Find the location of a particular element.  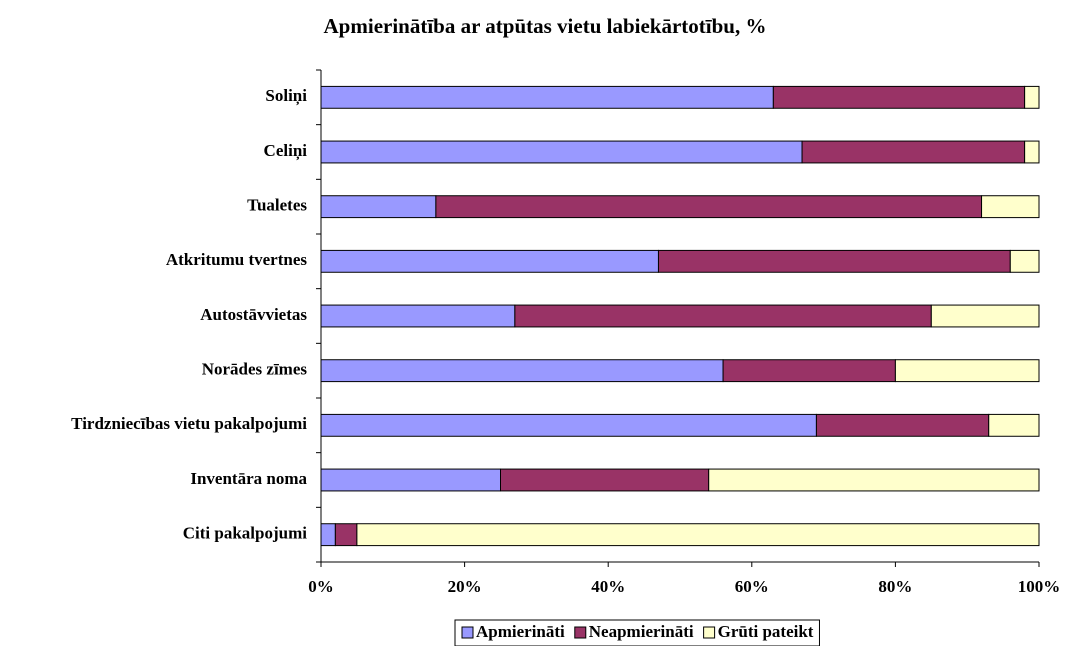

y-tick-label: Citi pakalpojumi is located at coordinates (245, 533).